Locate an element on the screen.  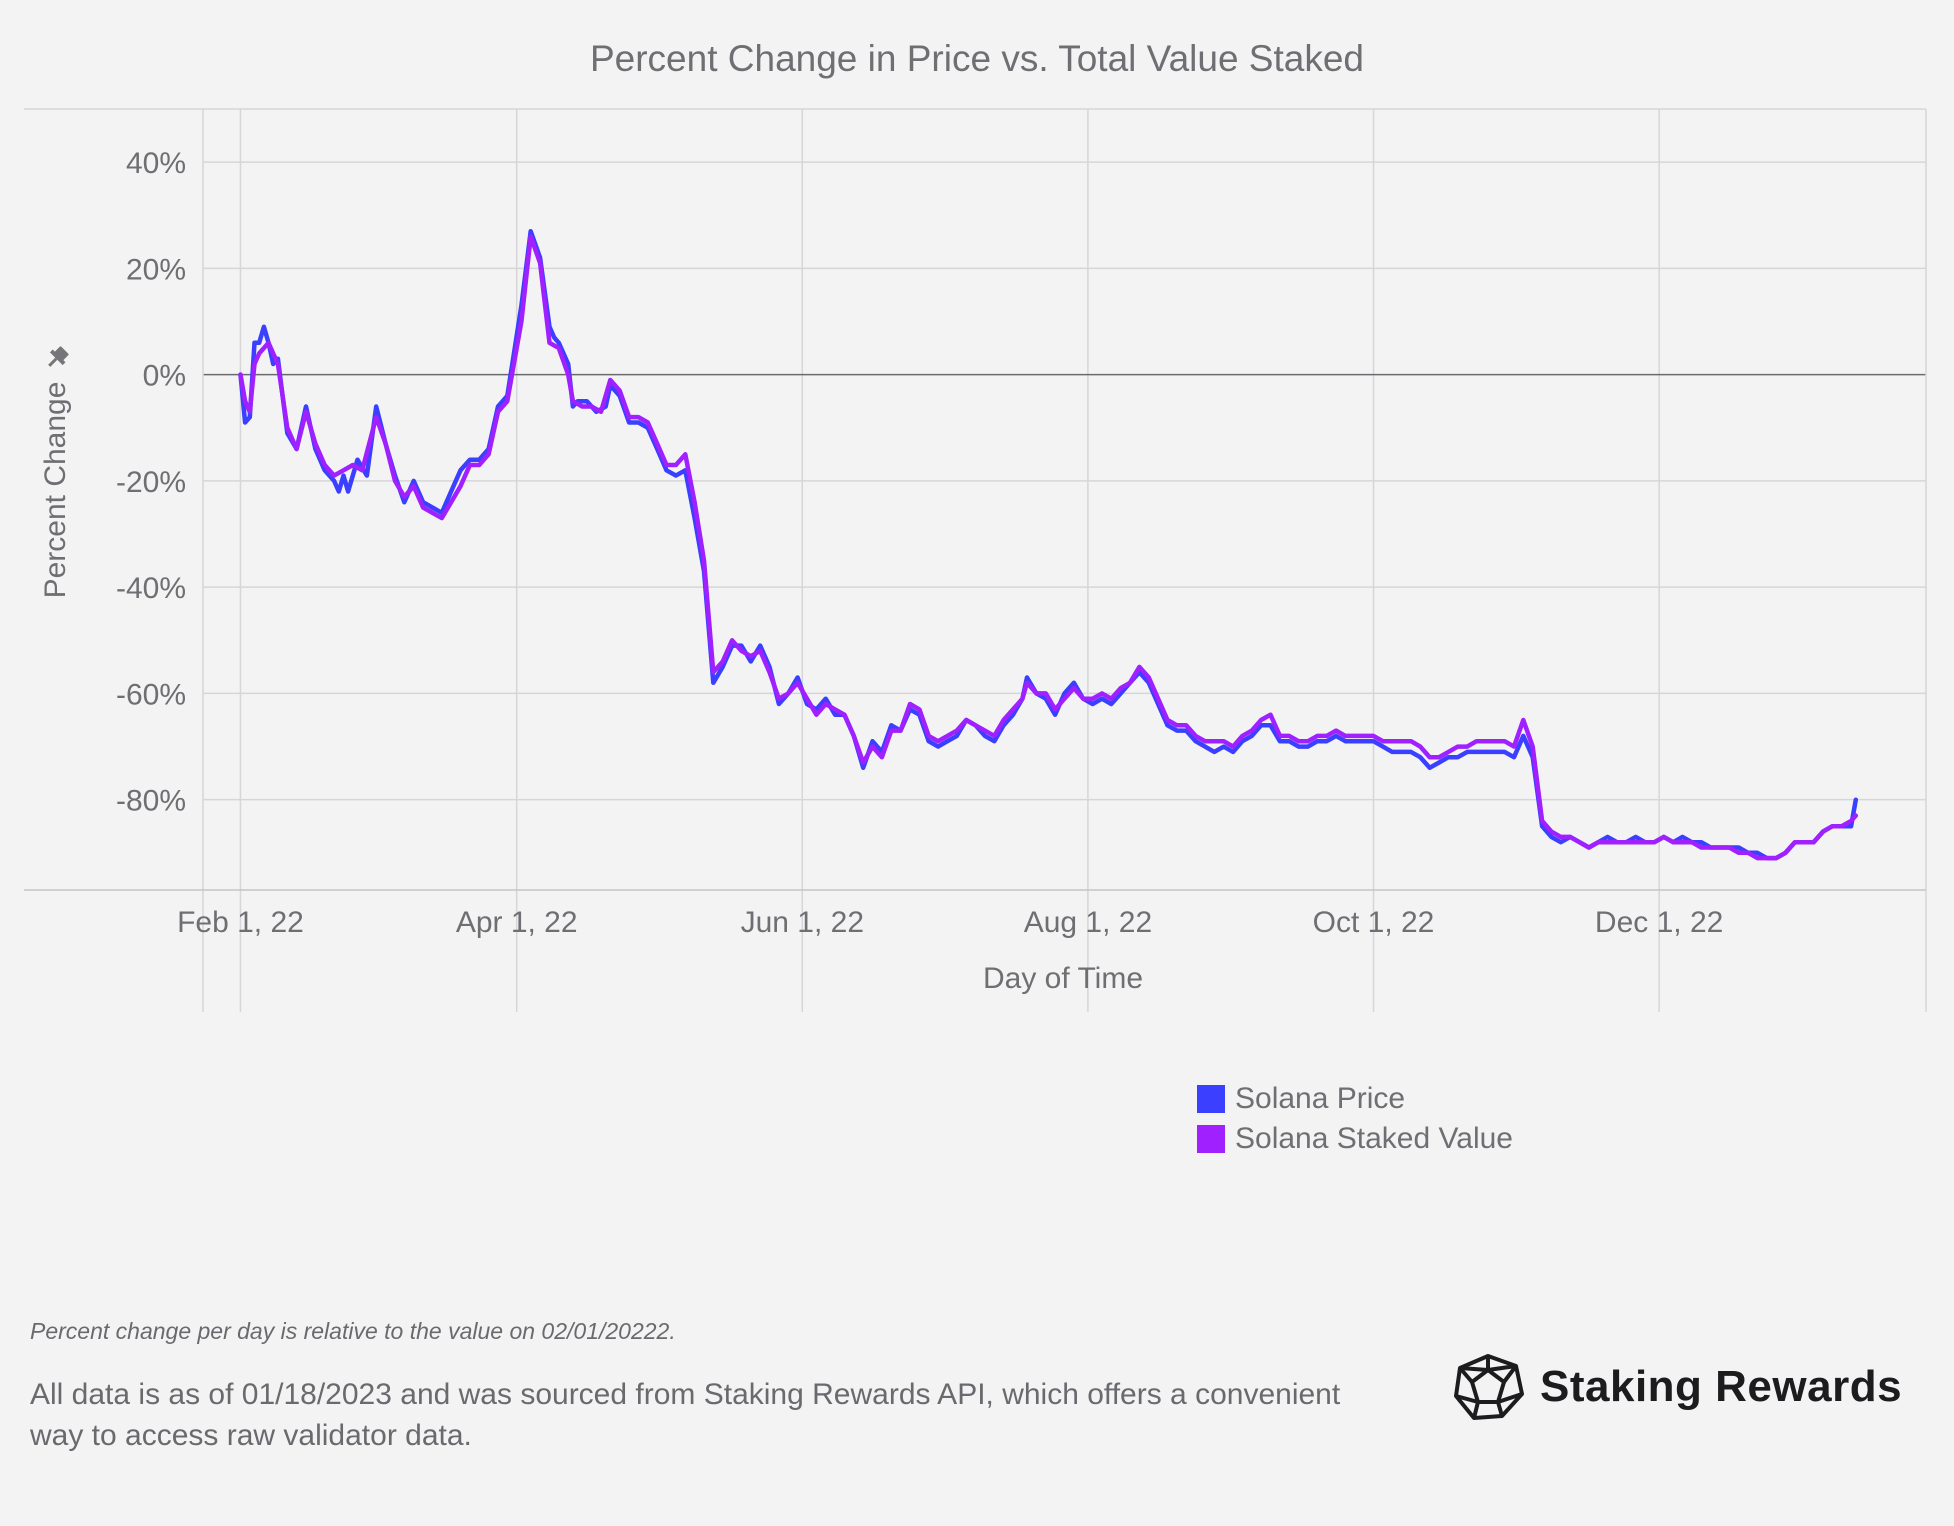
legend: Solana Price Solana Staked Value is located at coordinates (1355, 1119).